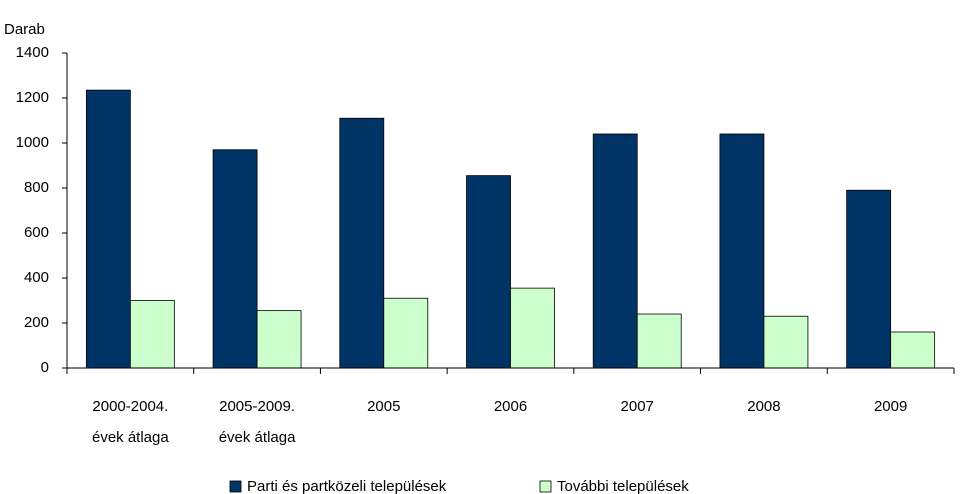 The height and width of the screenshot is (494, 962). I want to click on x-tick-label: 2009, so click(890, 406).